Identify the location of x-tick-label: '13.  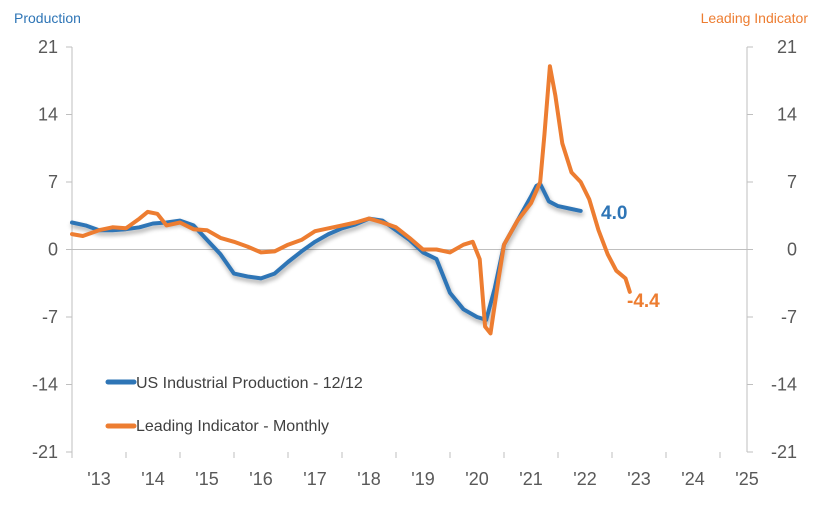
(98, 479).